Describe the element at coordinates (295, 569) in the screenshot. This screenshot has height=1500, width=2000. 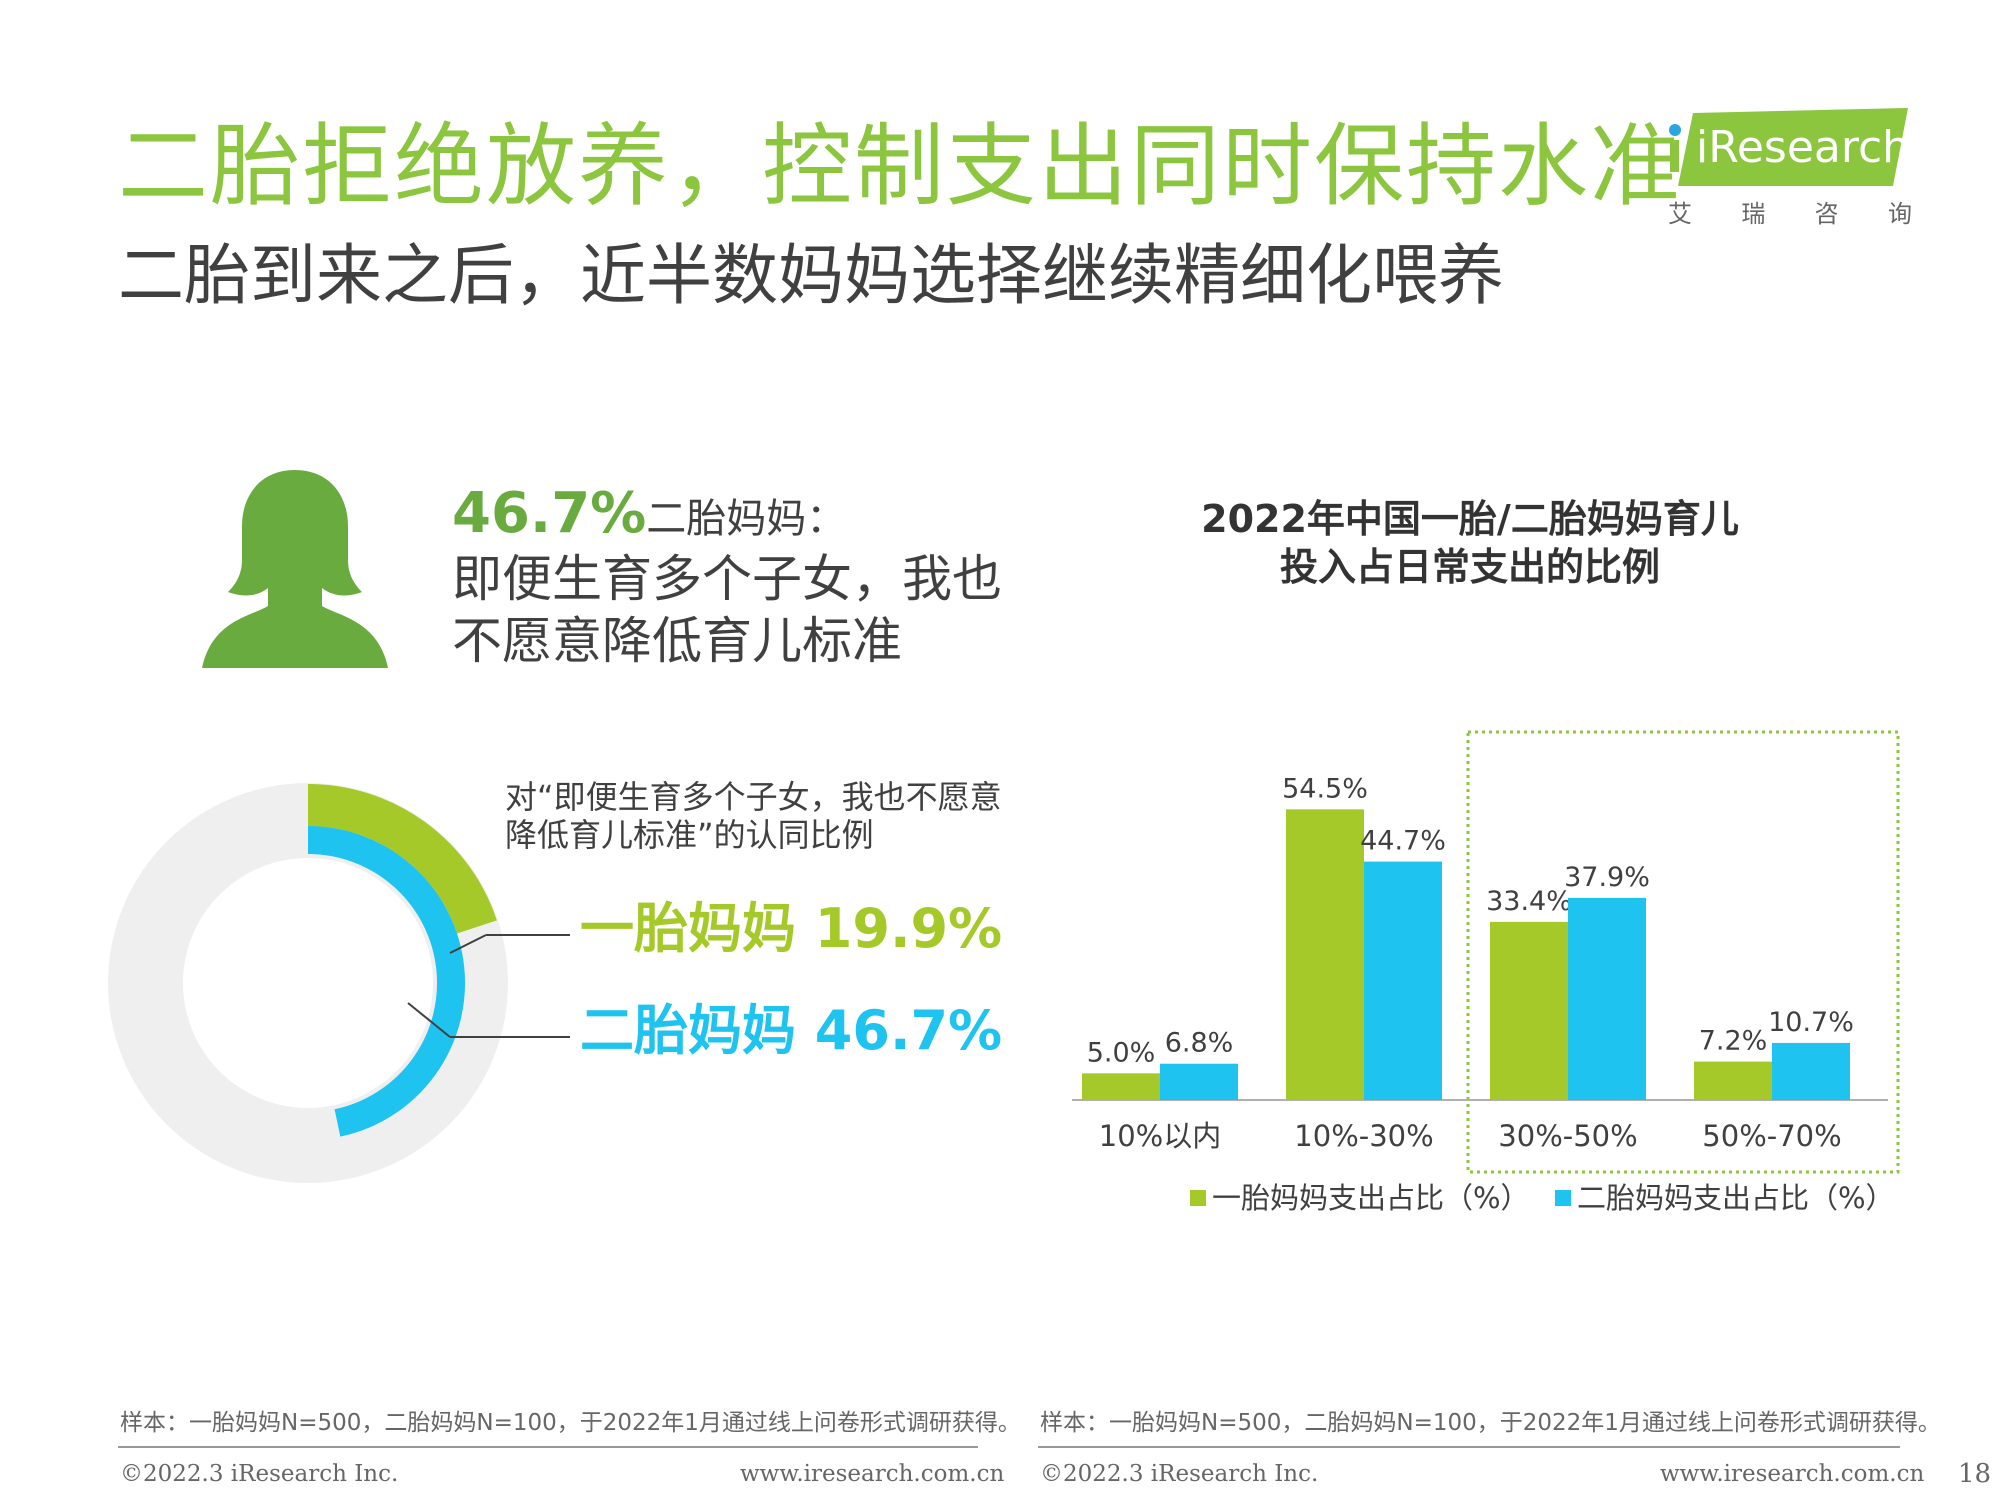
I see `female-silhouette-icon` at that location.